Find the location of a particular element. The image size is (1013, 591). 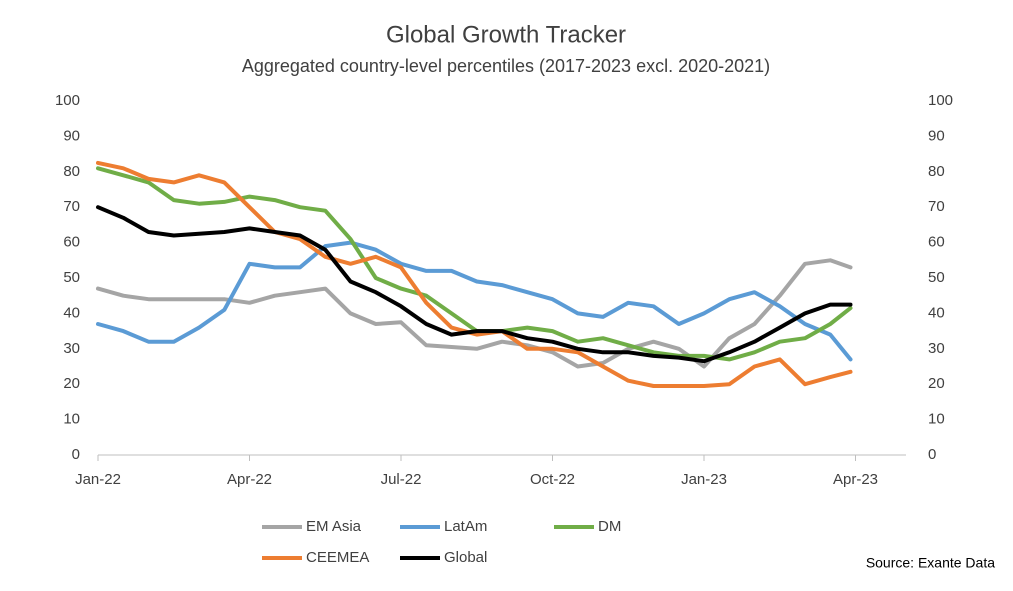

y2-tick-label: 50 is located at coordinates (936, 277).